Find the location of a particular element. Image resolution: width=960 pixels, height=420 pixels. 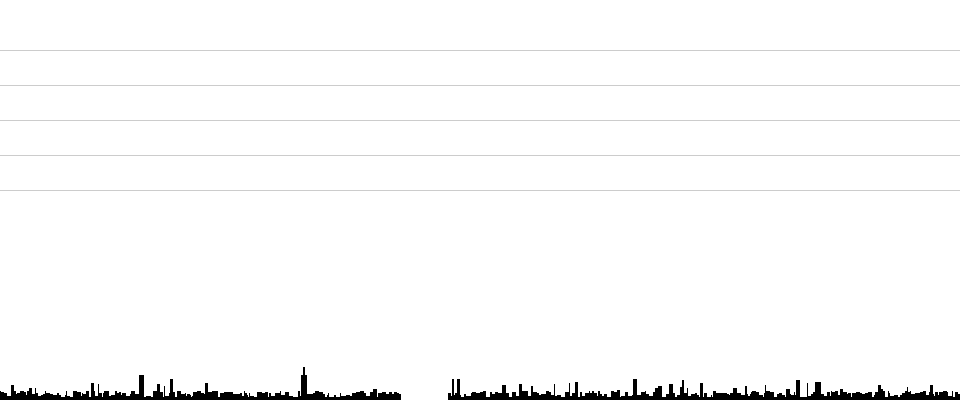

skyline-left-segment is located at coordinates (200, 383).